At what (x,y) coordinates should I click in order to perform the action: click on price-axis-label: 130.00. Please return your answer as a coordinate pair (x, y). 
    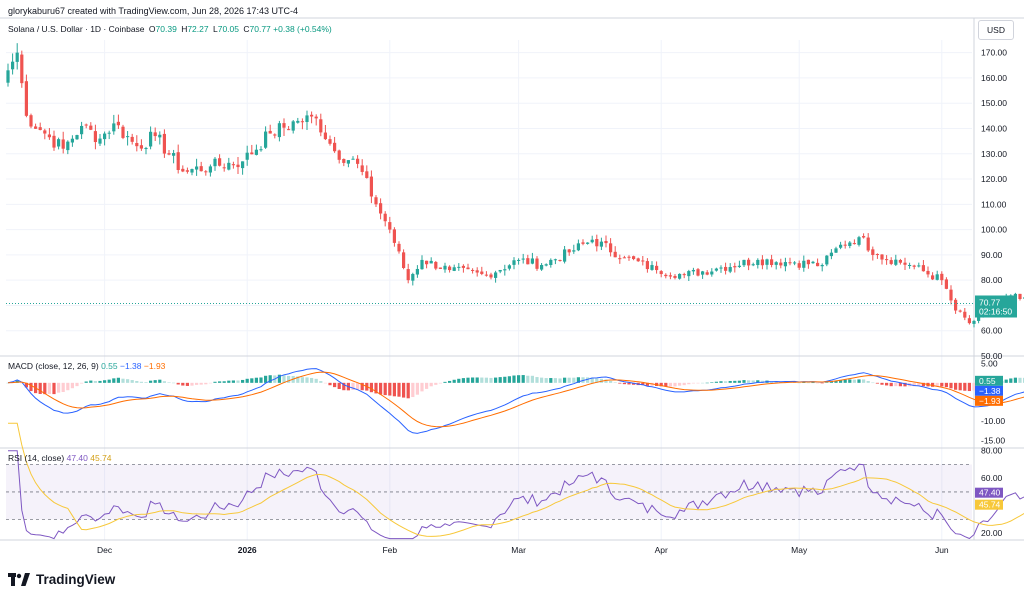
    Looking at the image, I should click on (994, 154).